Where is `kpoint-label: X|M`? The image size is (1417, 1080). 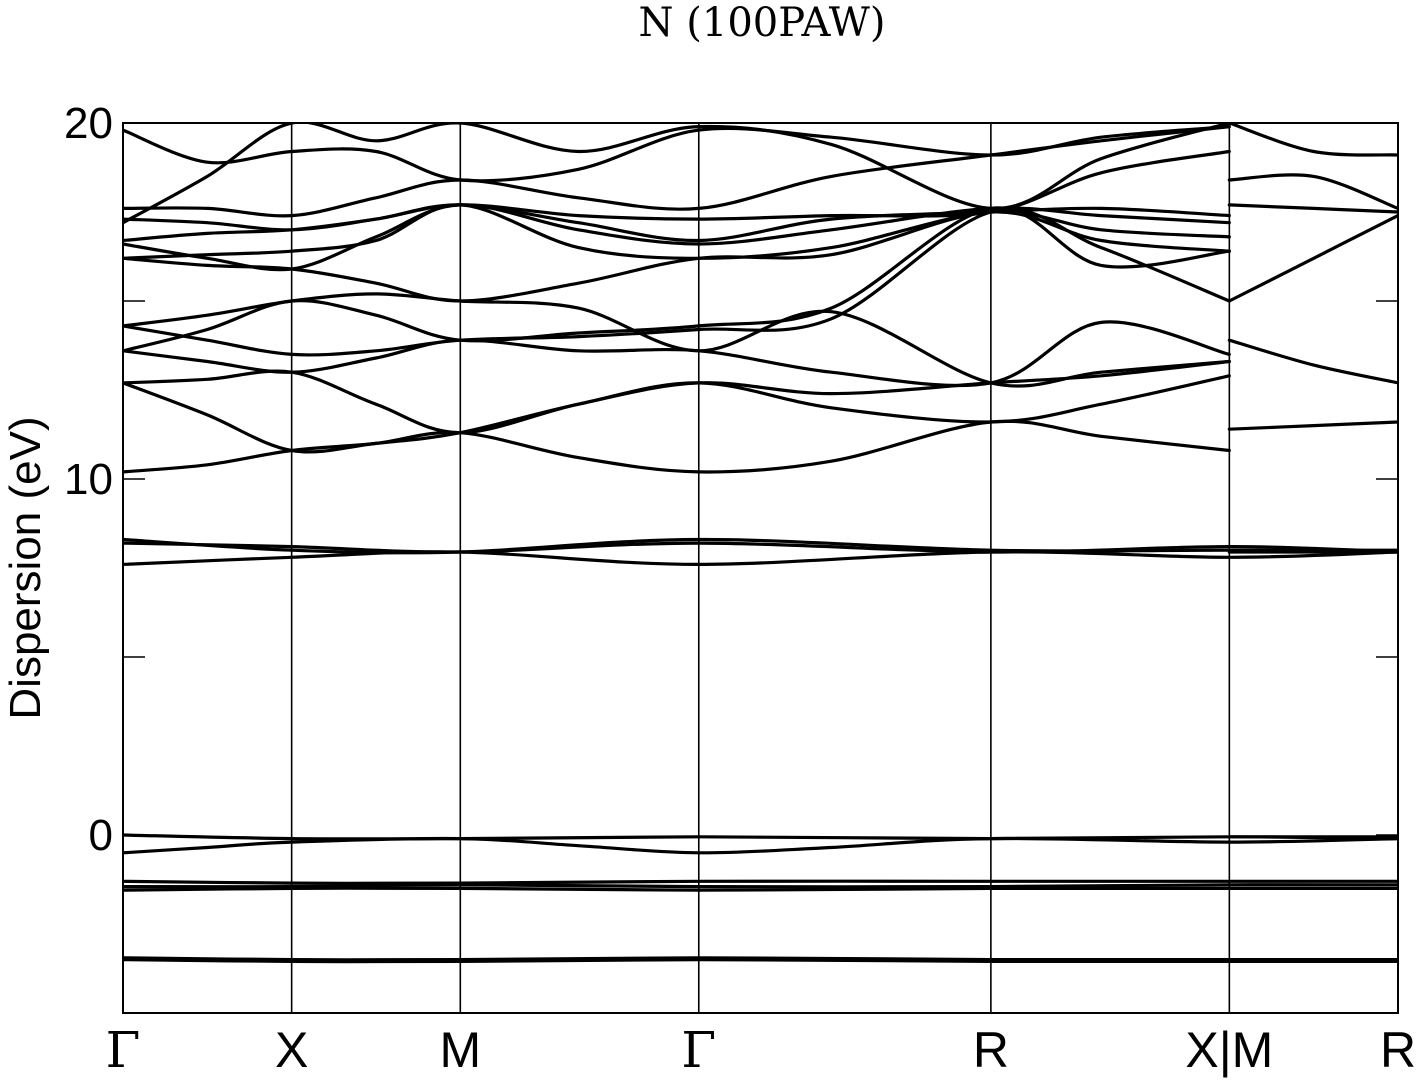 kpoint-label: X|M is located at coordinates (1229, 1050).